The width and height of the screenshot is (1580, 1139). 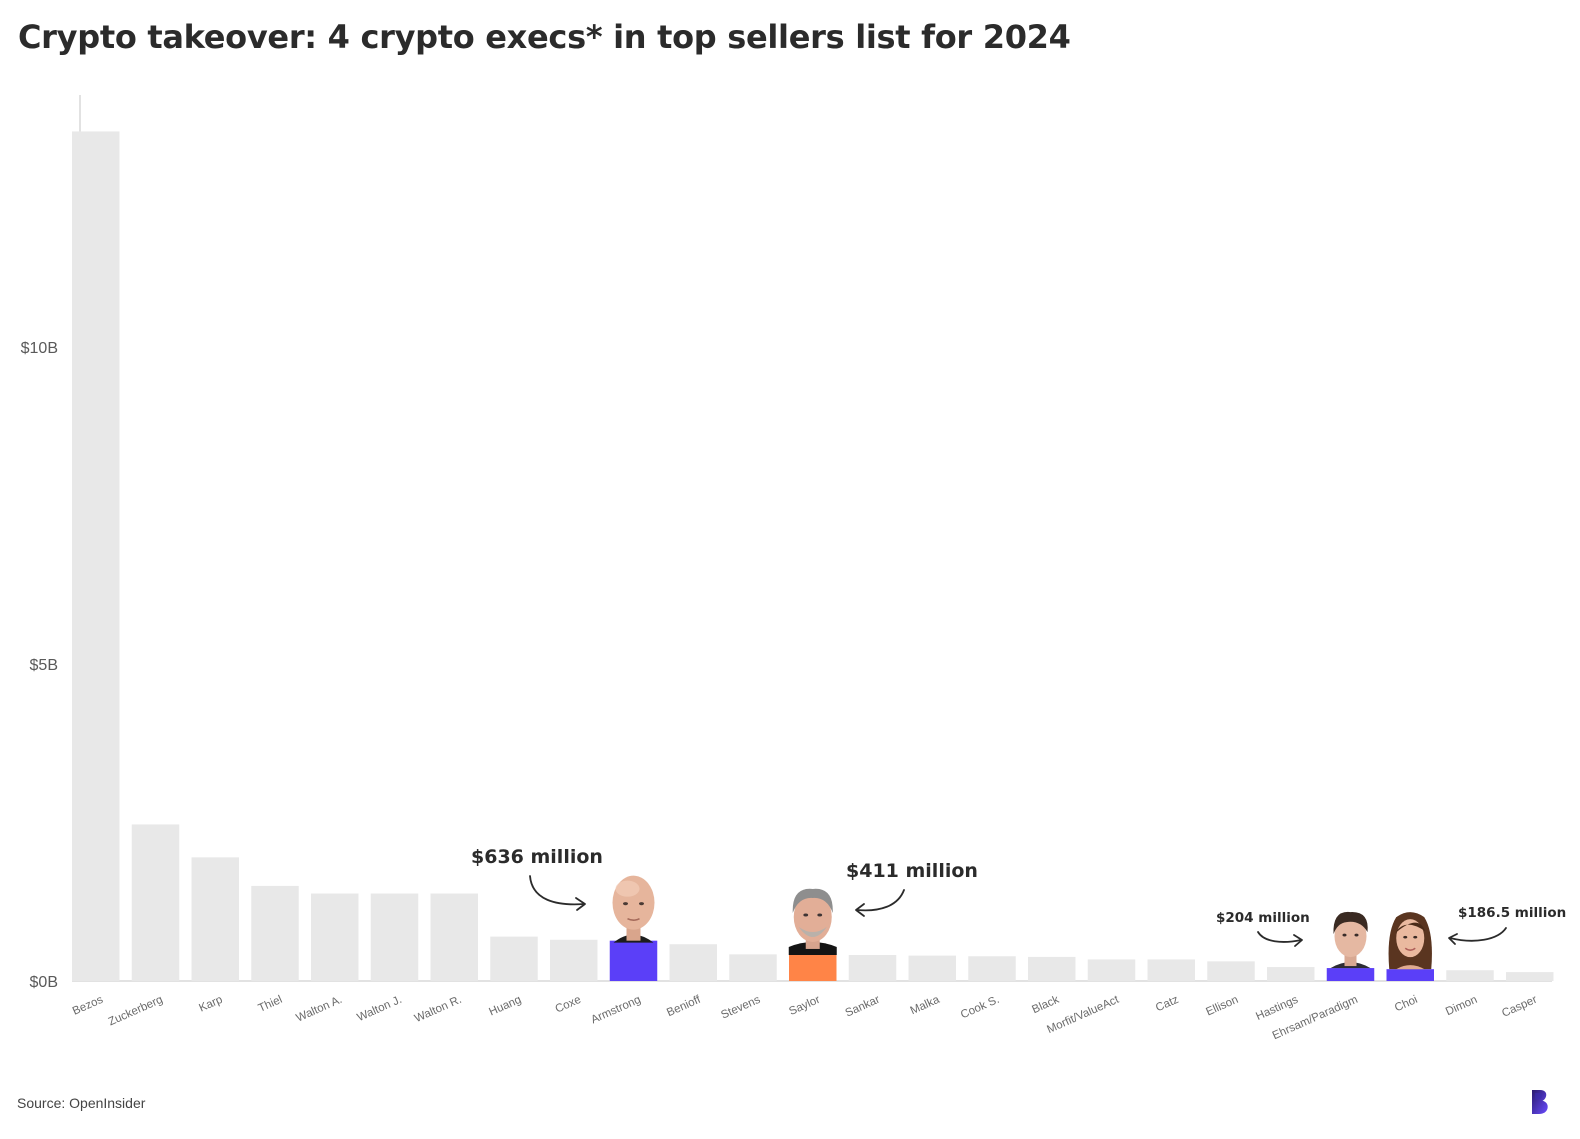 What do you see at coordinates (44, 665) in the screenshot?
I see `y-tick-label: $5B` at bounding box center [44, 665].